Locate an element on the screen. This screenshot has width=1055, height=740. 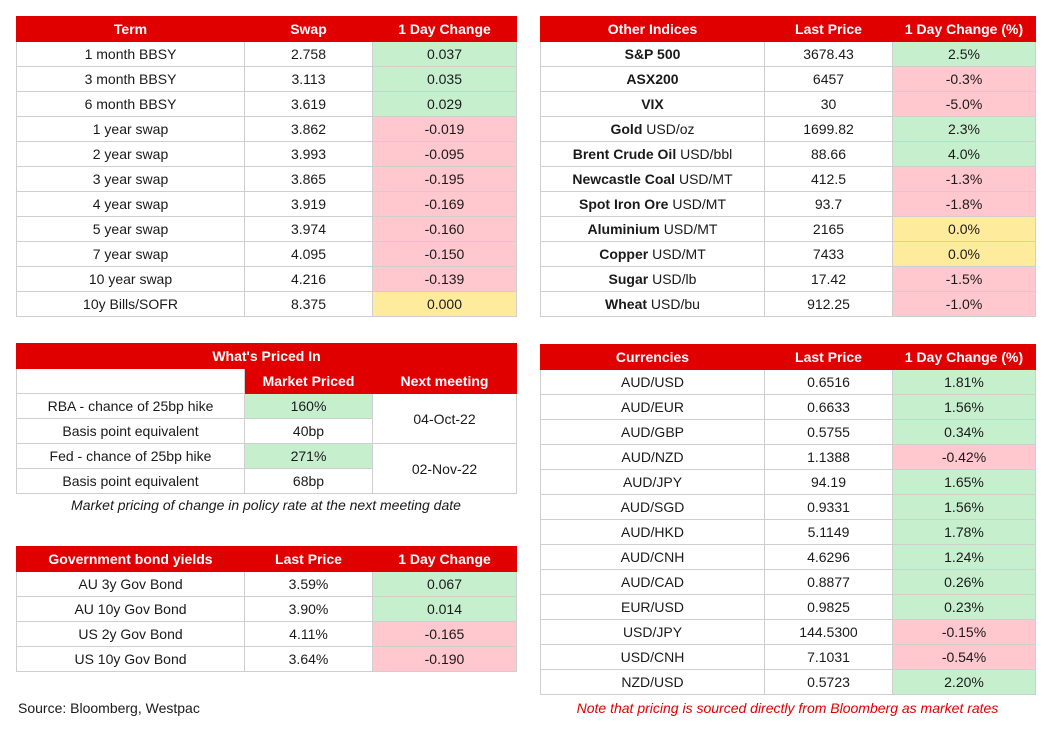
indices-header-name: Other Indices is located at coordinates (652, 29).